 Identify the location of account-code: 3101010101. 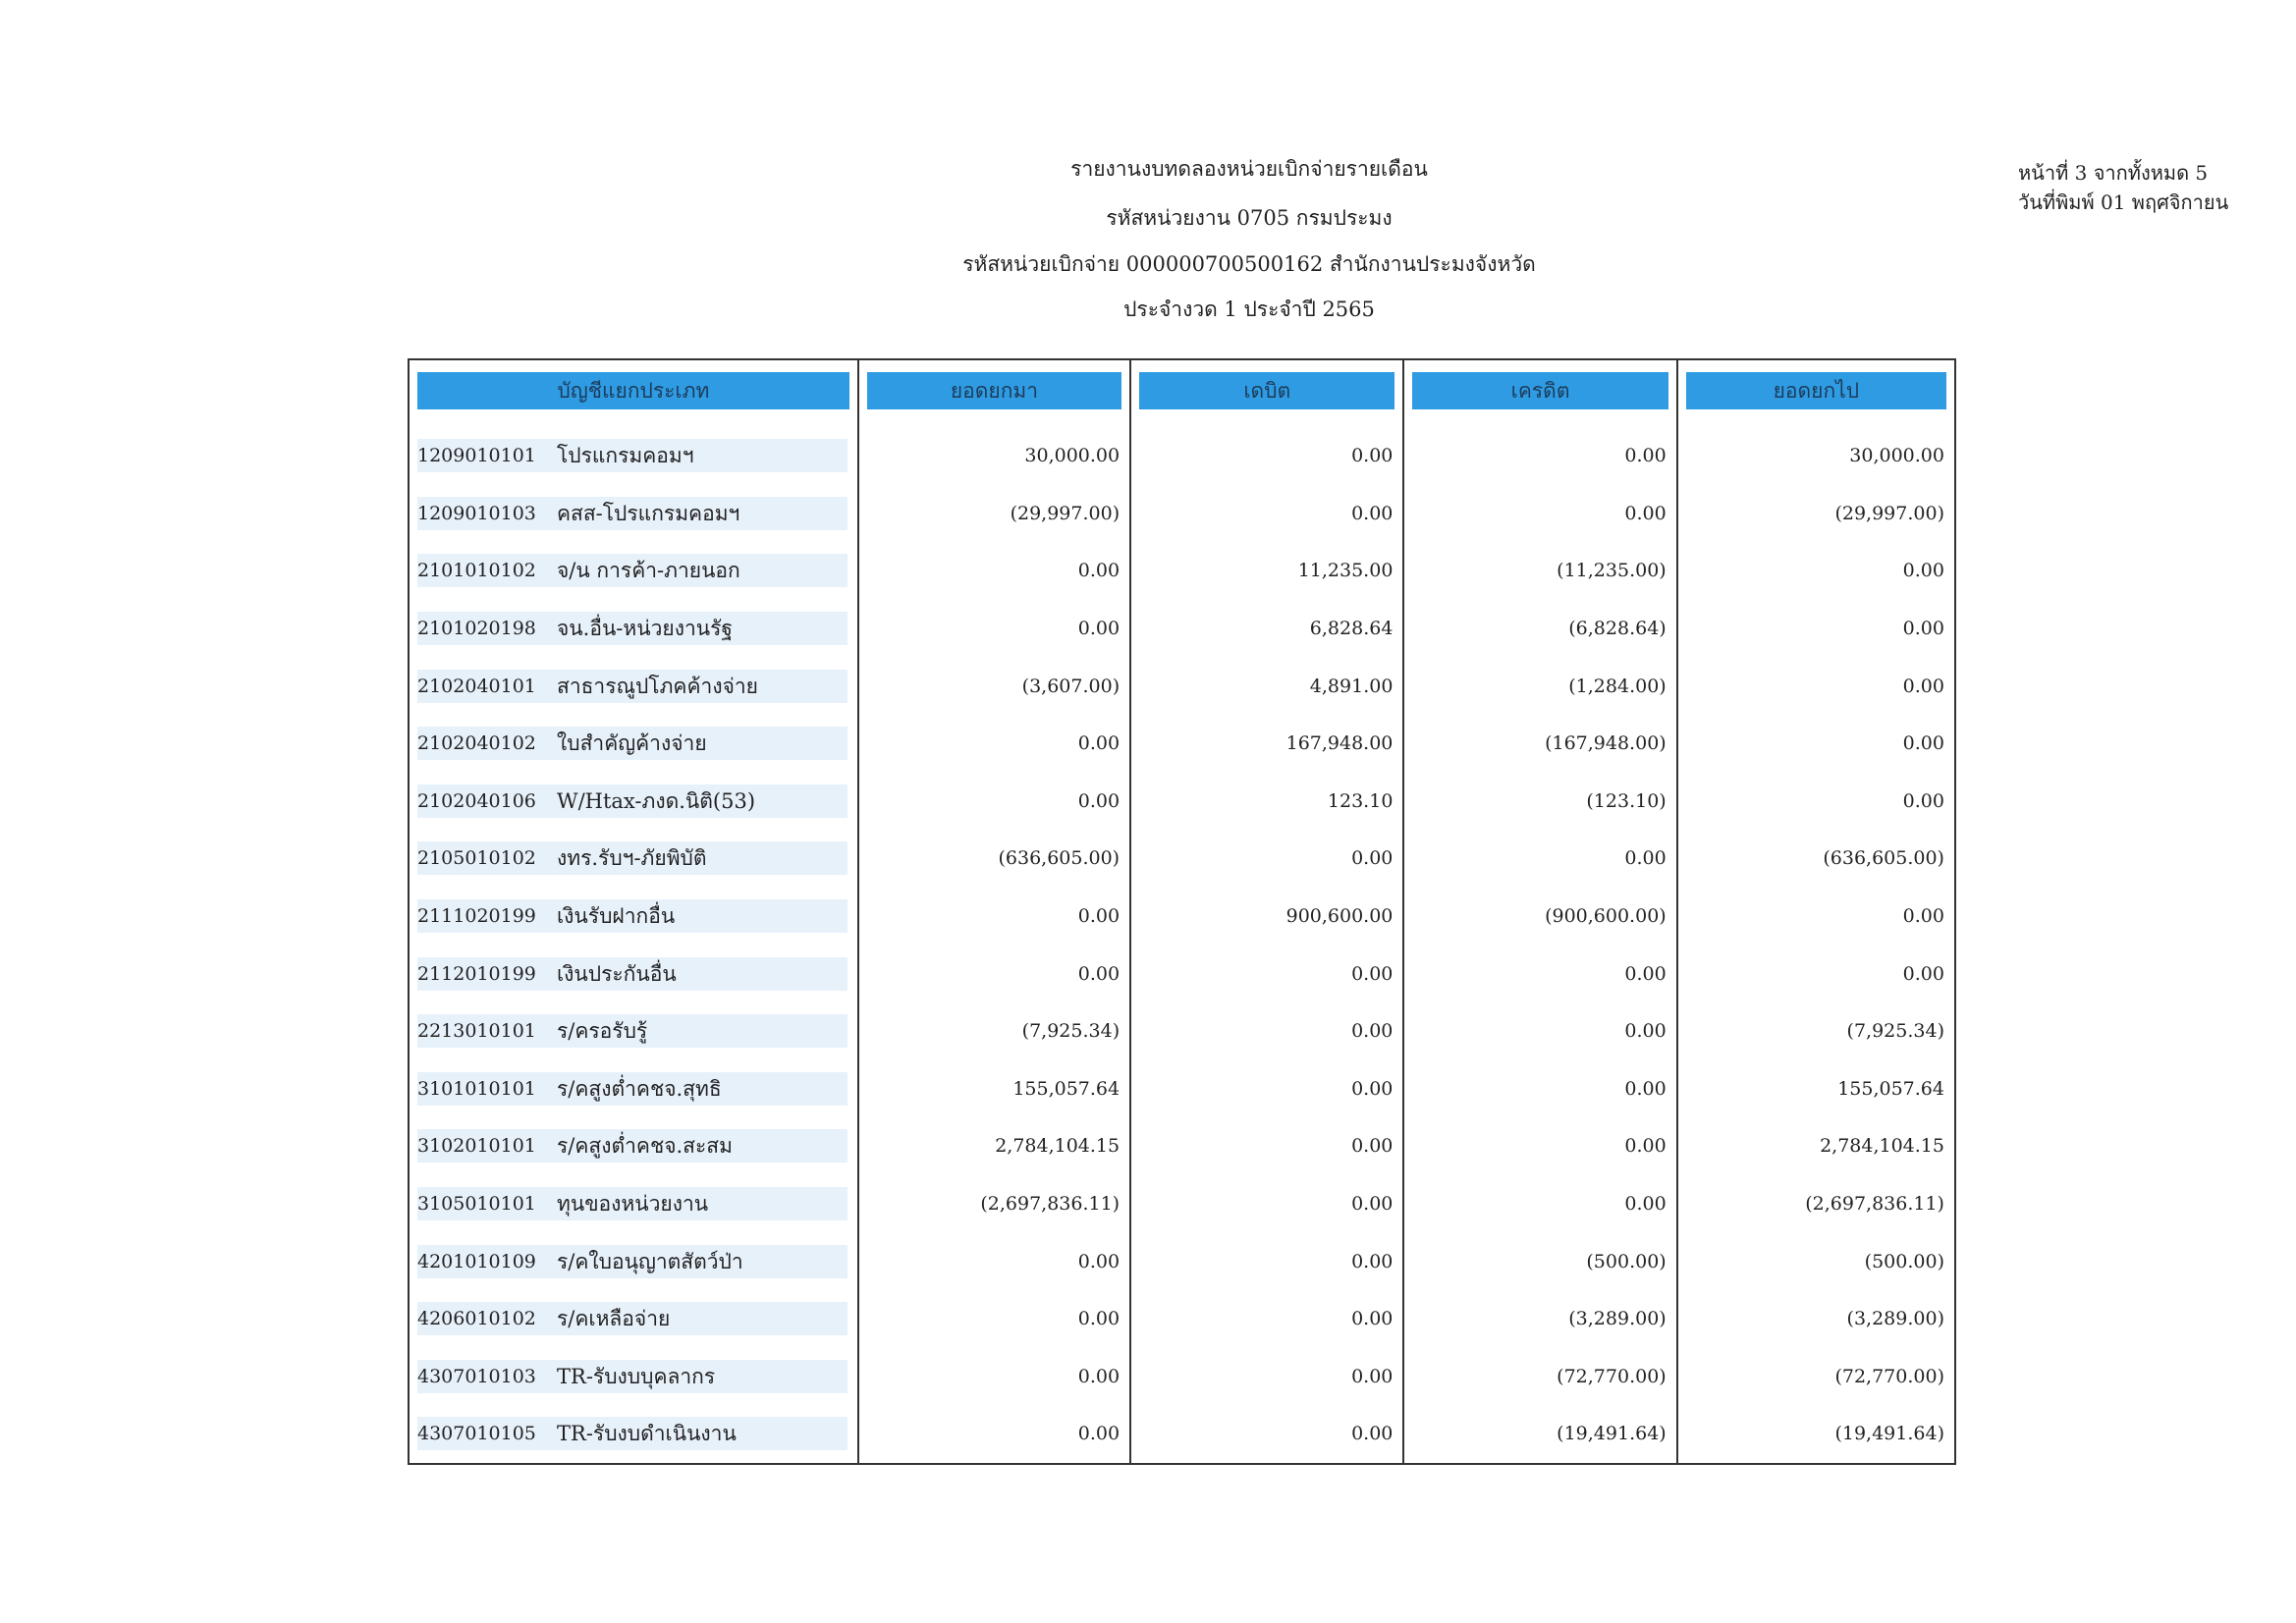
(484, 1088).